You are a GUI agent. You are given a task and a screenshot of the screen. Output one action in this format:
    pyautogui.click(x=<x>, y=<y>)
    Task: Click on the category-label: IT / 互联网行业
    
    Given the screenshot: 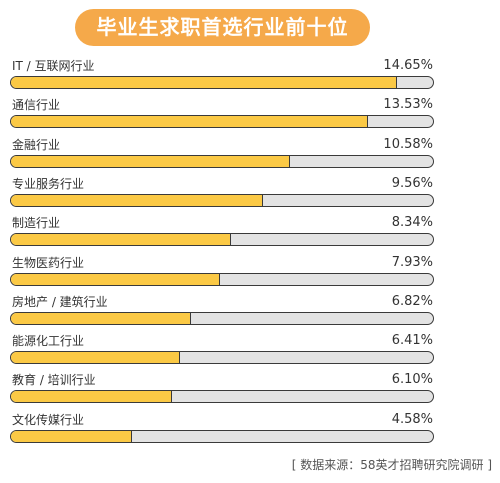 What is the action you would take?
    pyautogui.click(x=53, y=66)
    